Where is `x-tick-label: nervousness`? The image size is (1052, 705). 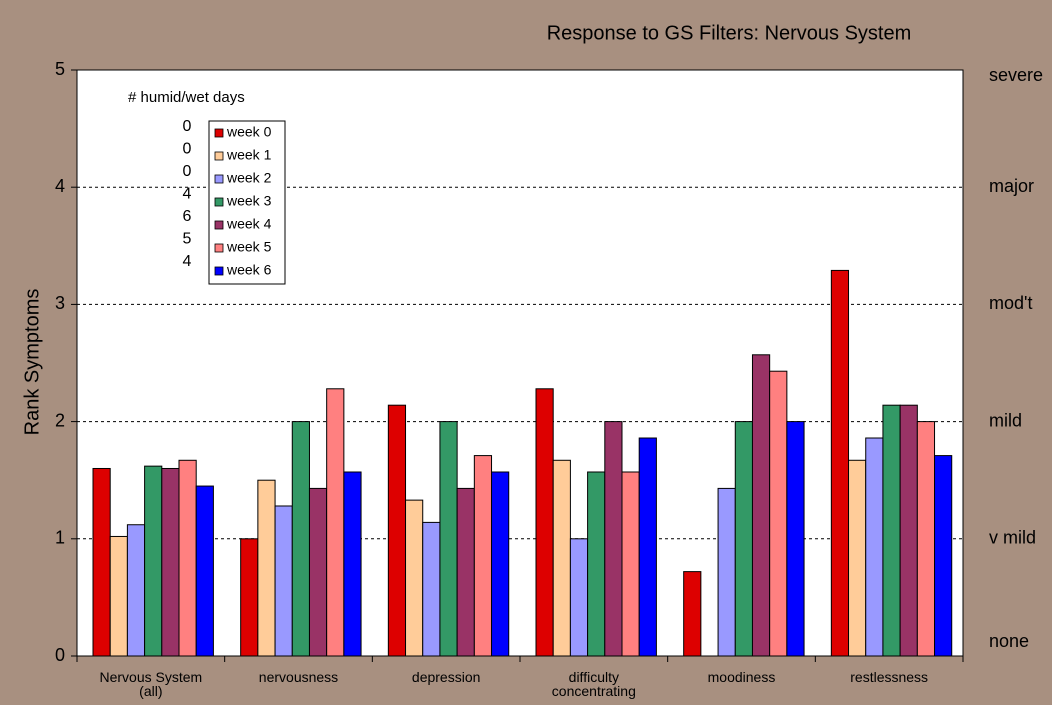 x-tick-label: nervousness is located at coordinates (298, 677).